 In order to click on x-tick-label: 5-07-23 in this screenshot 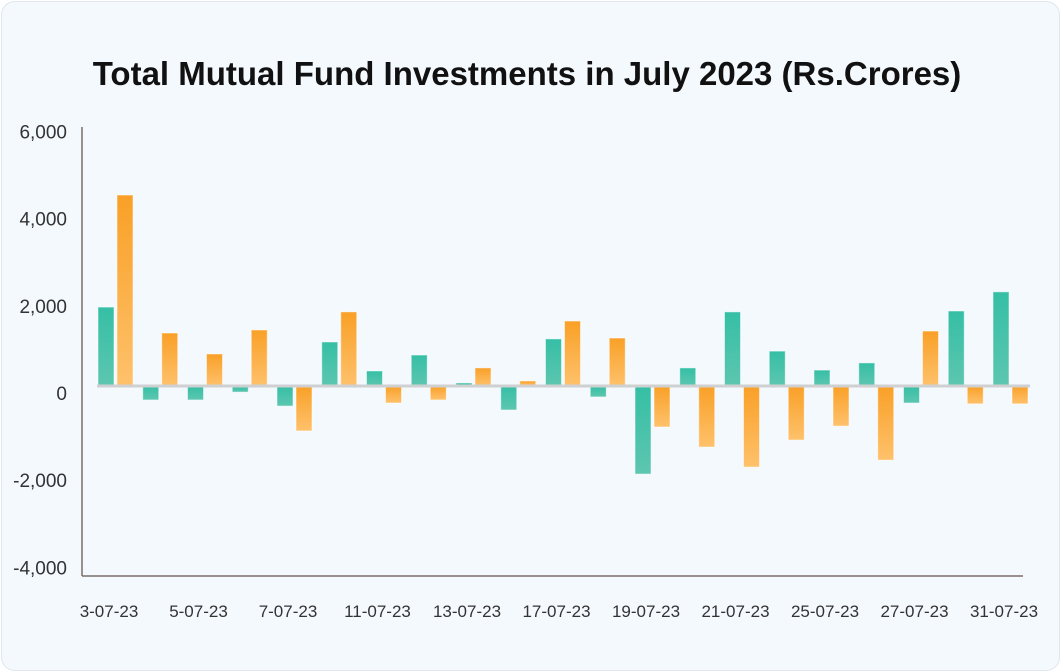, I will do `click(198, 611)`.